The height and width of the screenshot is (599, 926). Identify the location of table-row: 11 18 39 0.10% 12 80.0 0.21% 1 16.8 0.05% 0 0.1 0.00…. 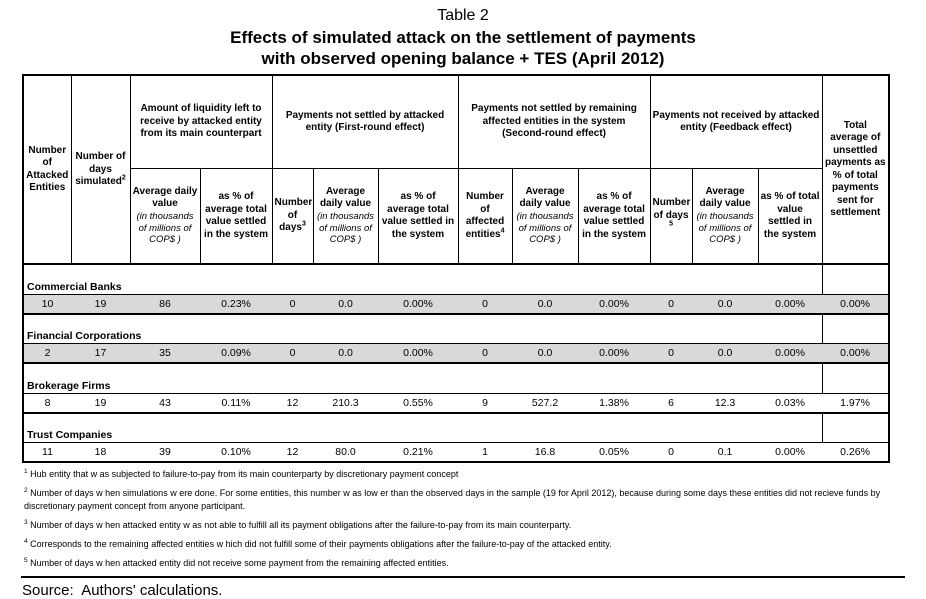
(456, 453).